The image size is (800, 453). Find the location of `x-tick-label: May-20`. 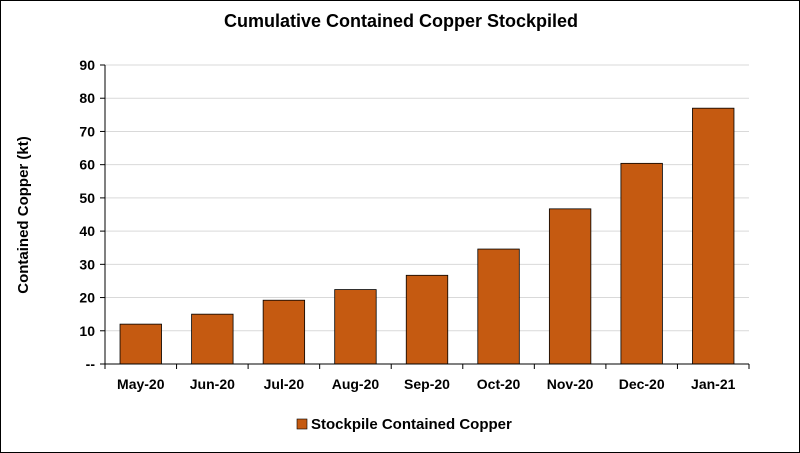

x-tick-label: May-20 is located at coordinates (141, 384).